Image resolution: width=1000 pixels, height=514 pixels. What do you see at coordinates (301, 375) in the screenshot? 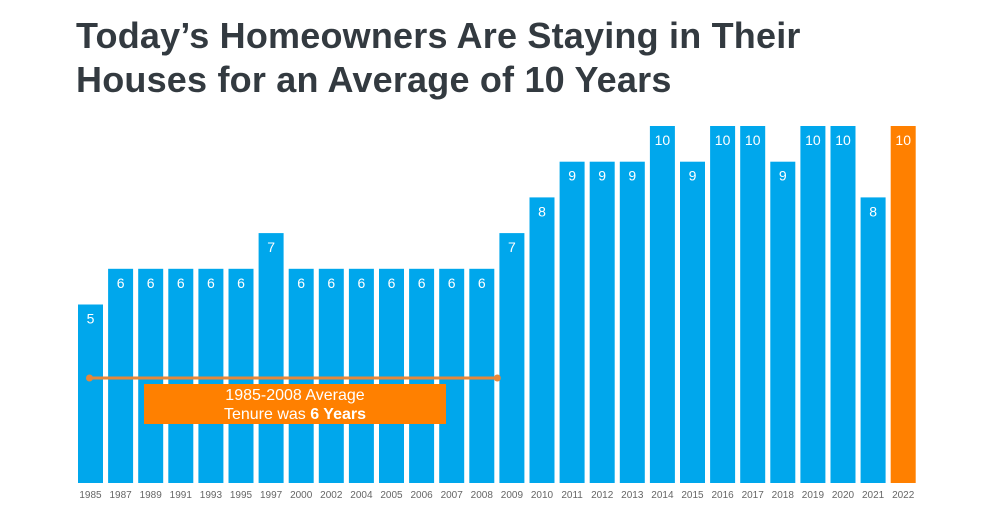
I see `bar-2000` at bounding box center [301, 375].